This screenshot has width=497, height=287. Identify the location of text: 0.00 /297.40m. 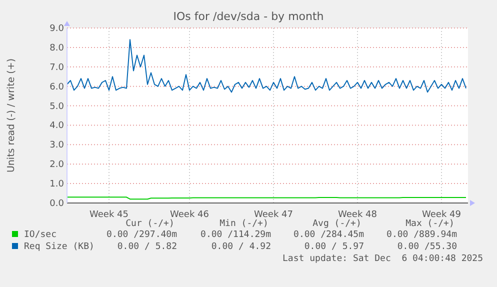
(141, 235).